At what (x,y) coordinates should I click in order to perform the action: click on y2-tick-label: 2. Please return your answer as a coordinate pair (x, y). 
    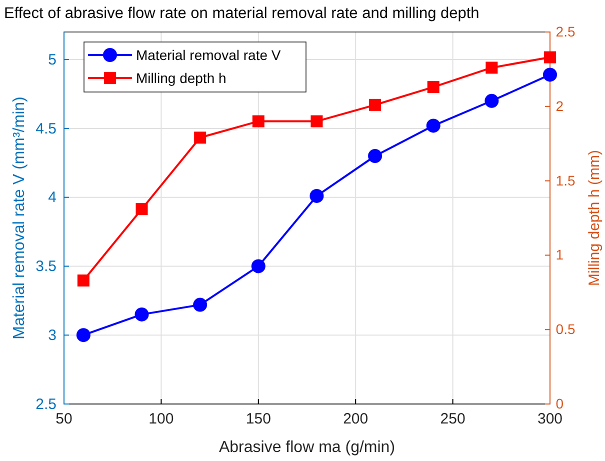
    Looking at the image, I should click on (560, 106).